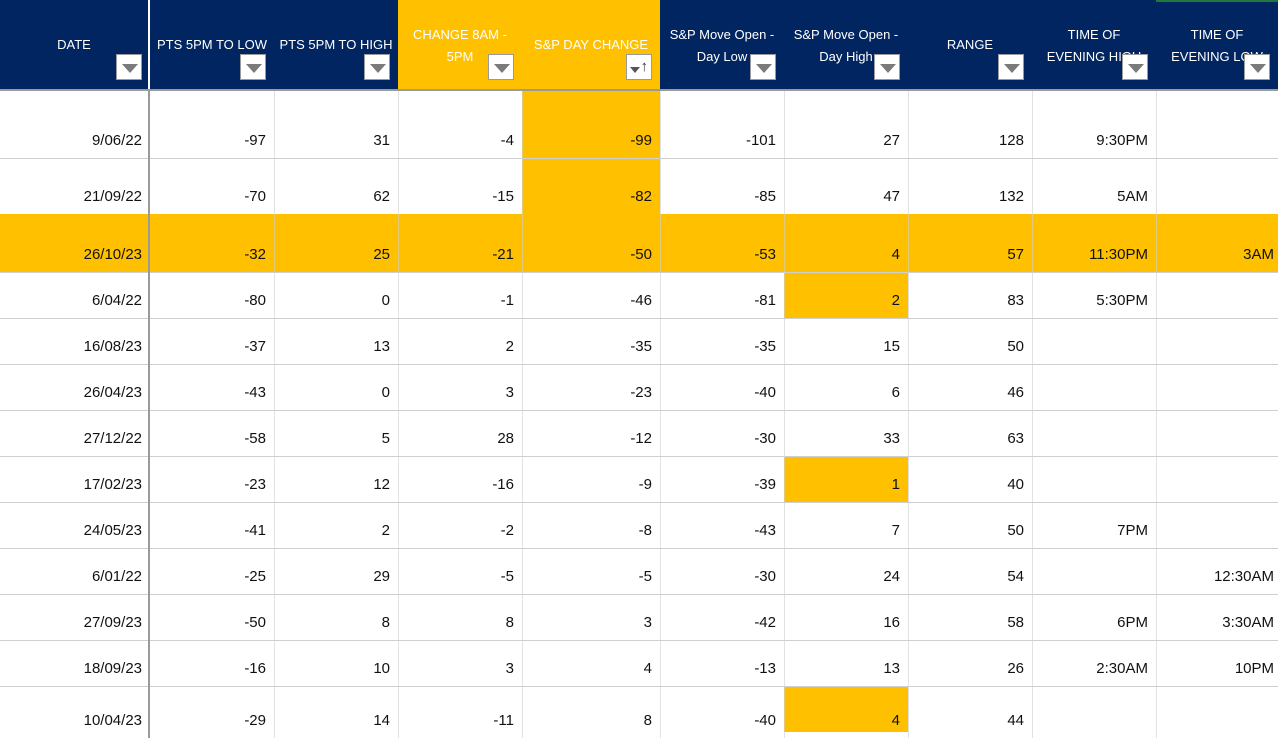  Describe the element at coordinates (116, 576) in the screenshot. I see `table-cell-date: 6/01/22` at that location.